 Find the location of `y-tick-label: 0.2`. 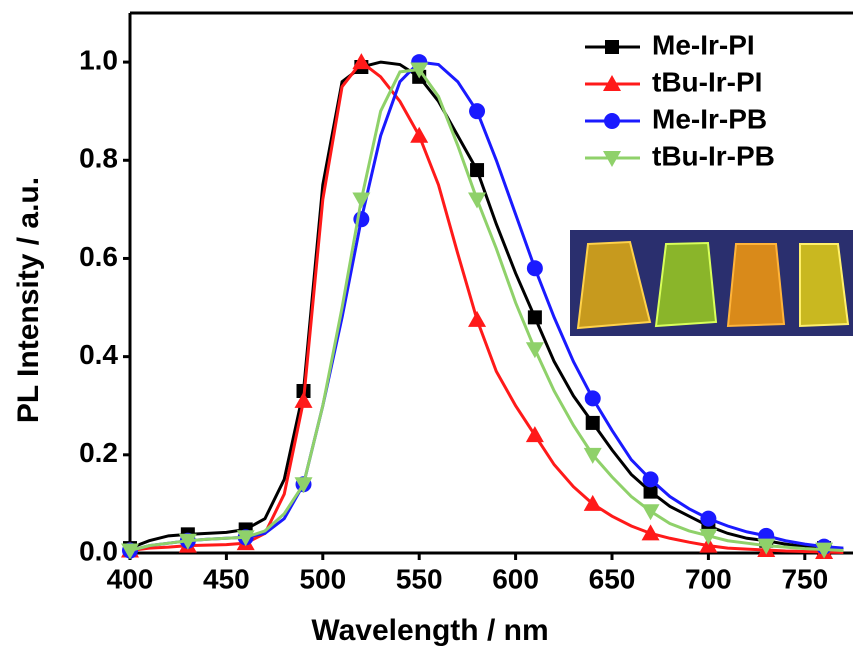

y-tick-label: 0.2 is located at coordinates (98, 452).